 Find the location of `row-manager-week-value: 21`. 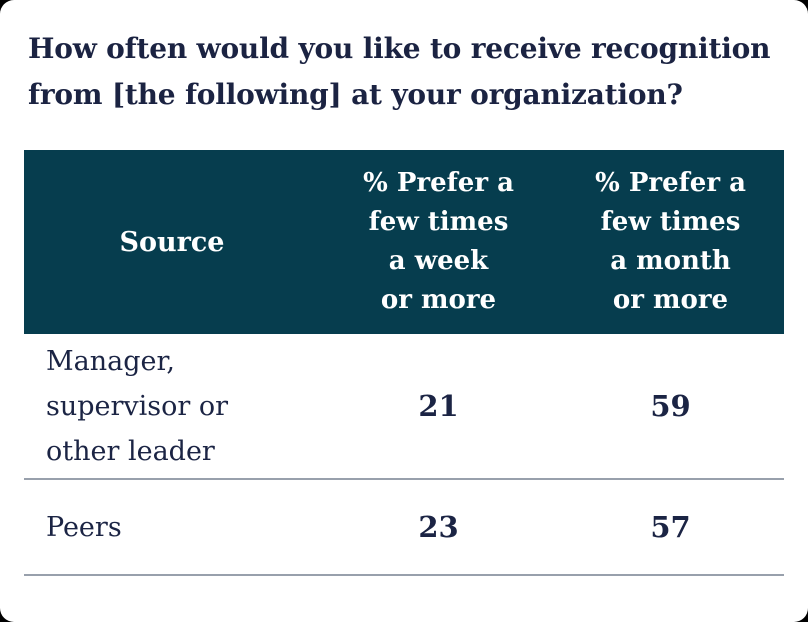

row-manager-week-value: 21 is located at coordinates (438, 406).